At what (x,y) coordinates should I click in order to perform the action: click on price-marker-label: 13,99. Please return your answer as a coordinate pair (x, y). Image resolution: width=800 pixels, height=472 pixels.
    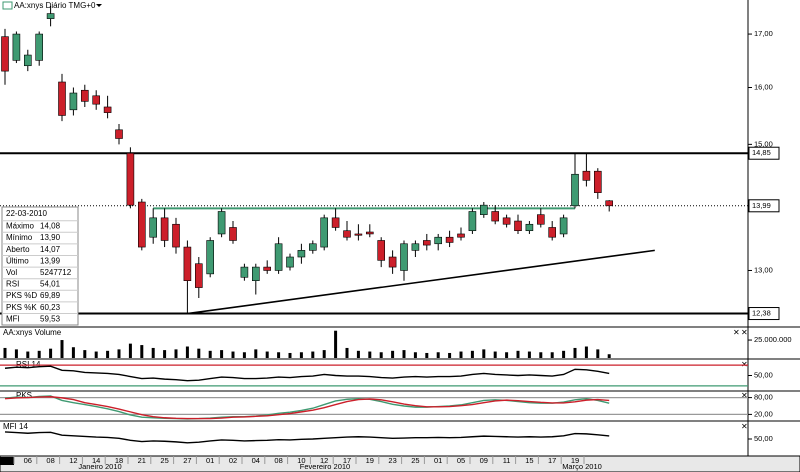
    Looking at the image, I should click on (761, 205).